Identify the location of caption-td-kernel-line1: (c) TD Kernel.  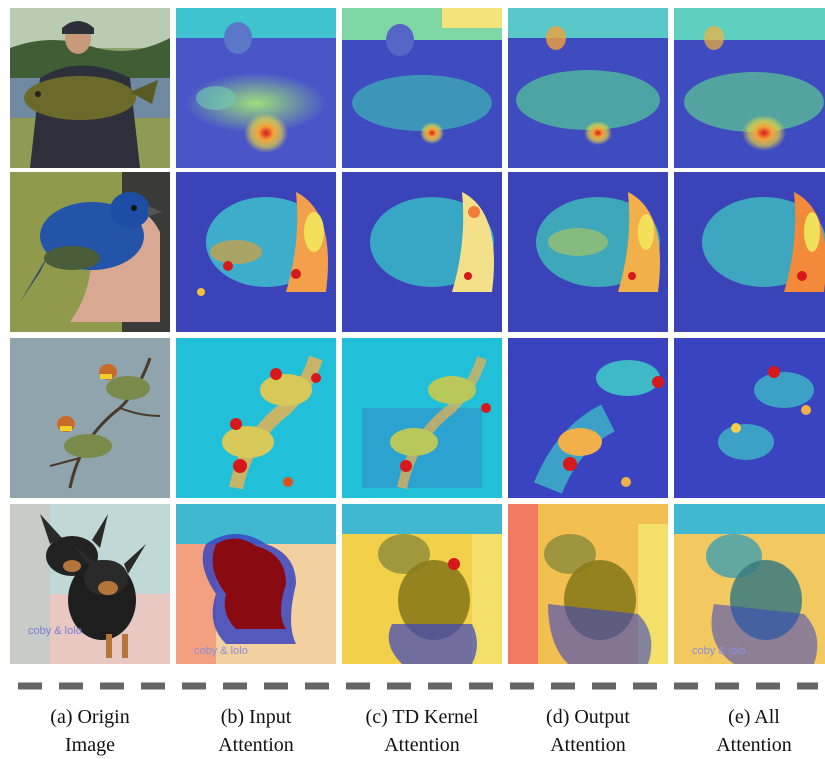
(422, 717).